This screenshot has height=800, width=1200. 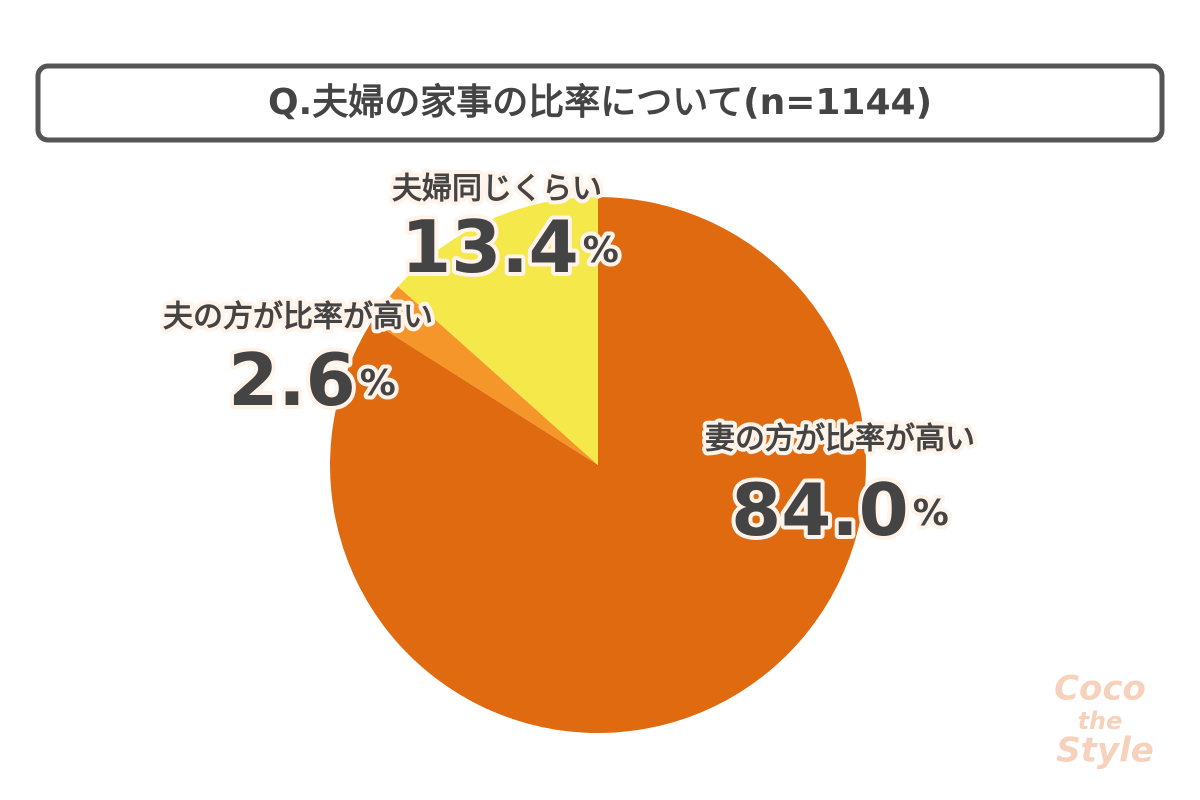 I want to click on watermark: Coco the Style, so click(x=1104, y=720).